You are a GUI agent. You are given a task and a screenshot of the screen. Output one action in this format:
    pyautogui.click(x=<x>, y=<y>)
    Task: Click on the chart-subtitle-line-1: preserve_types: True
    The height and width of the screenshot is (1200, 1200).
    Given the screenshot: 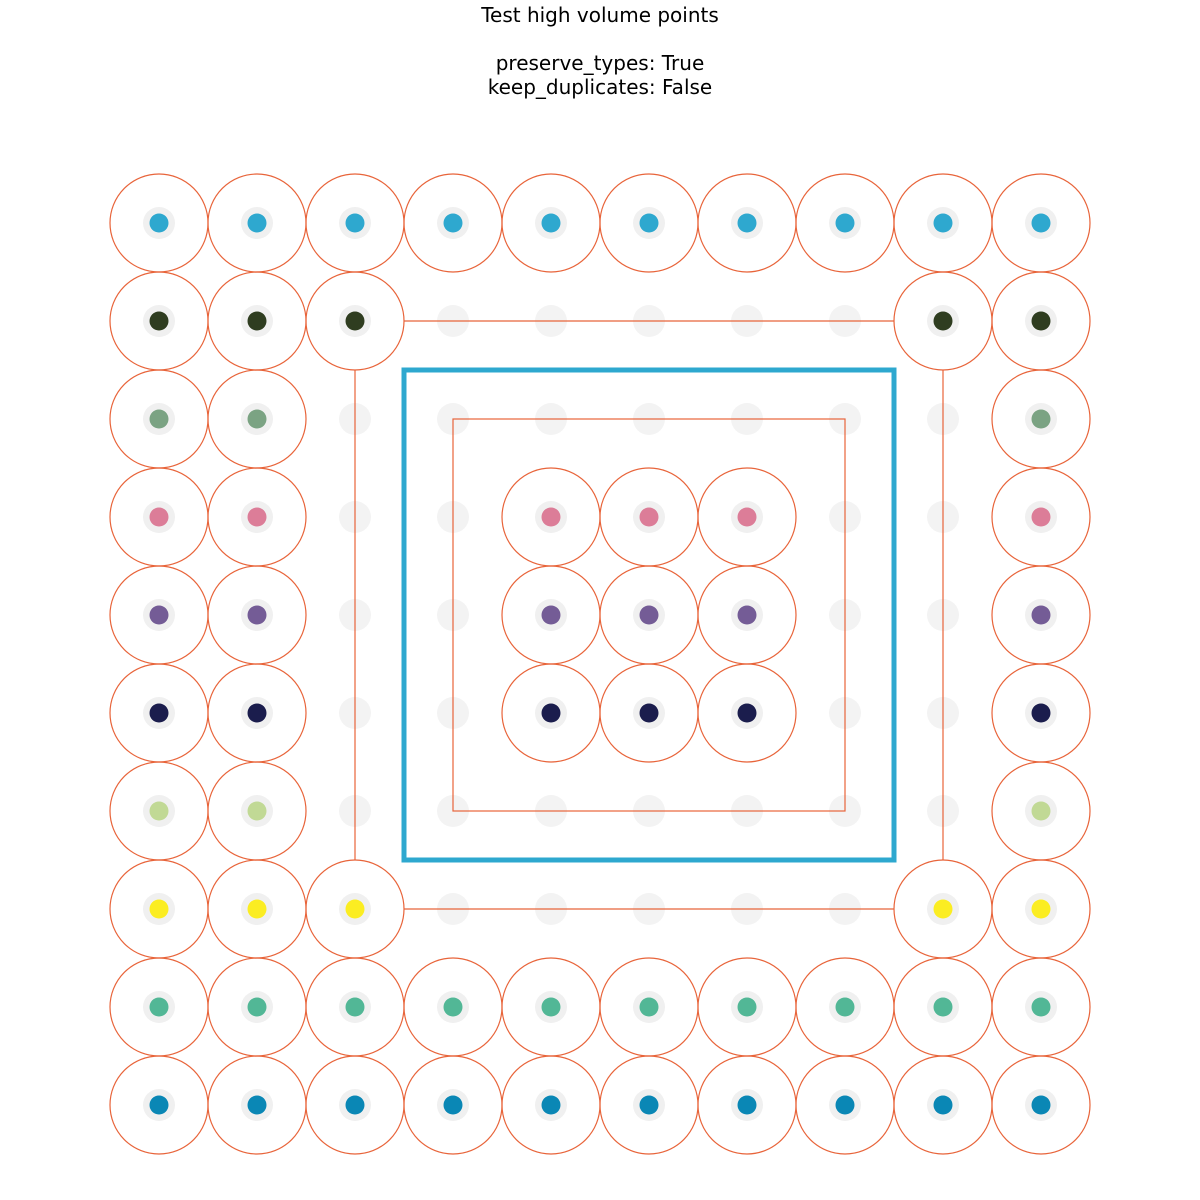 What is the action you would take?
    pyautogui.click(x=600, y=63)
    